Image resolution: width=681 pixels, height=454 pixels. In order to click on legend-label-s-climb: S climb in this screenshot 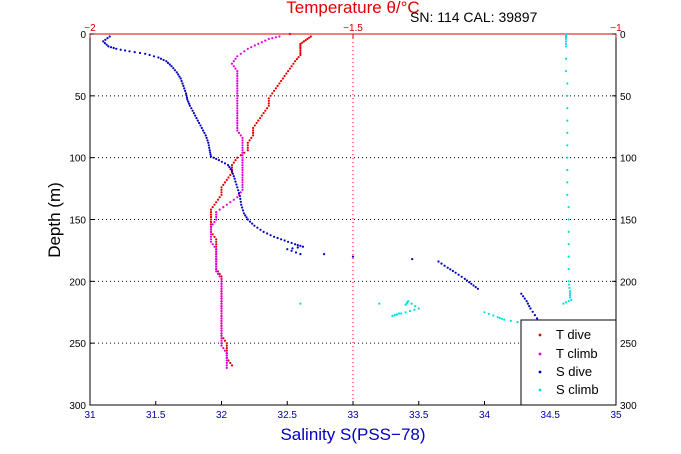, I will do `click(577, 389)`.